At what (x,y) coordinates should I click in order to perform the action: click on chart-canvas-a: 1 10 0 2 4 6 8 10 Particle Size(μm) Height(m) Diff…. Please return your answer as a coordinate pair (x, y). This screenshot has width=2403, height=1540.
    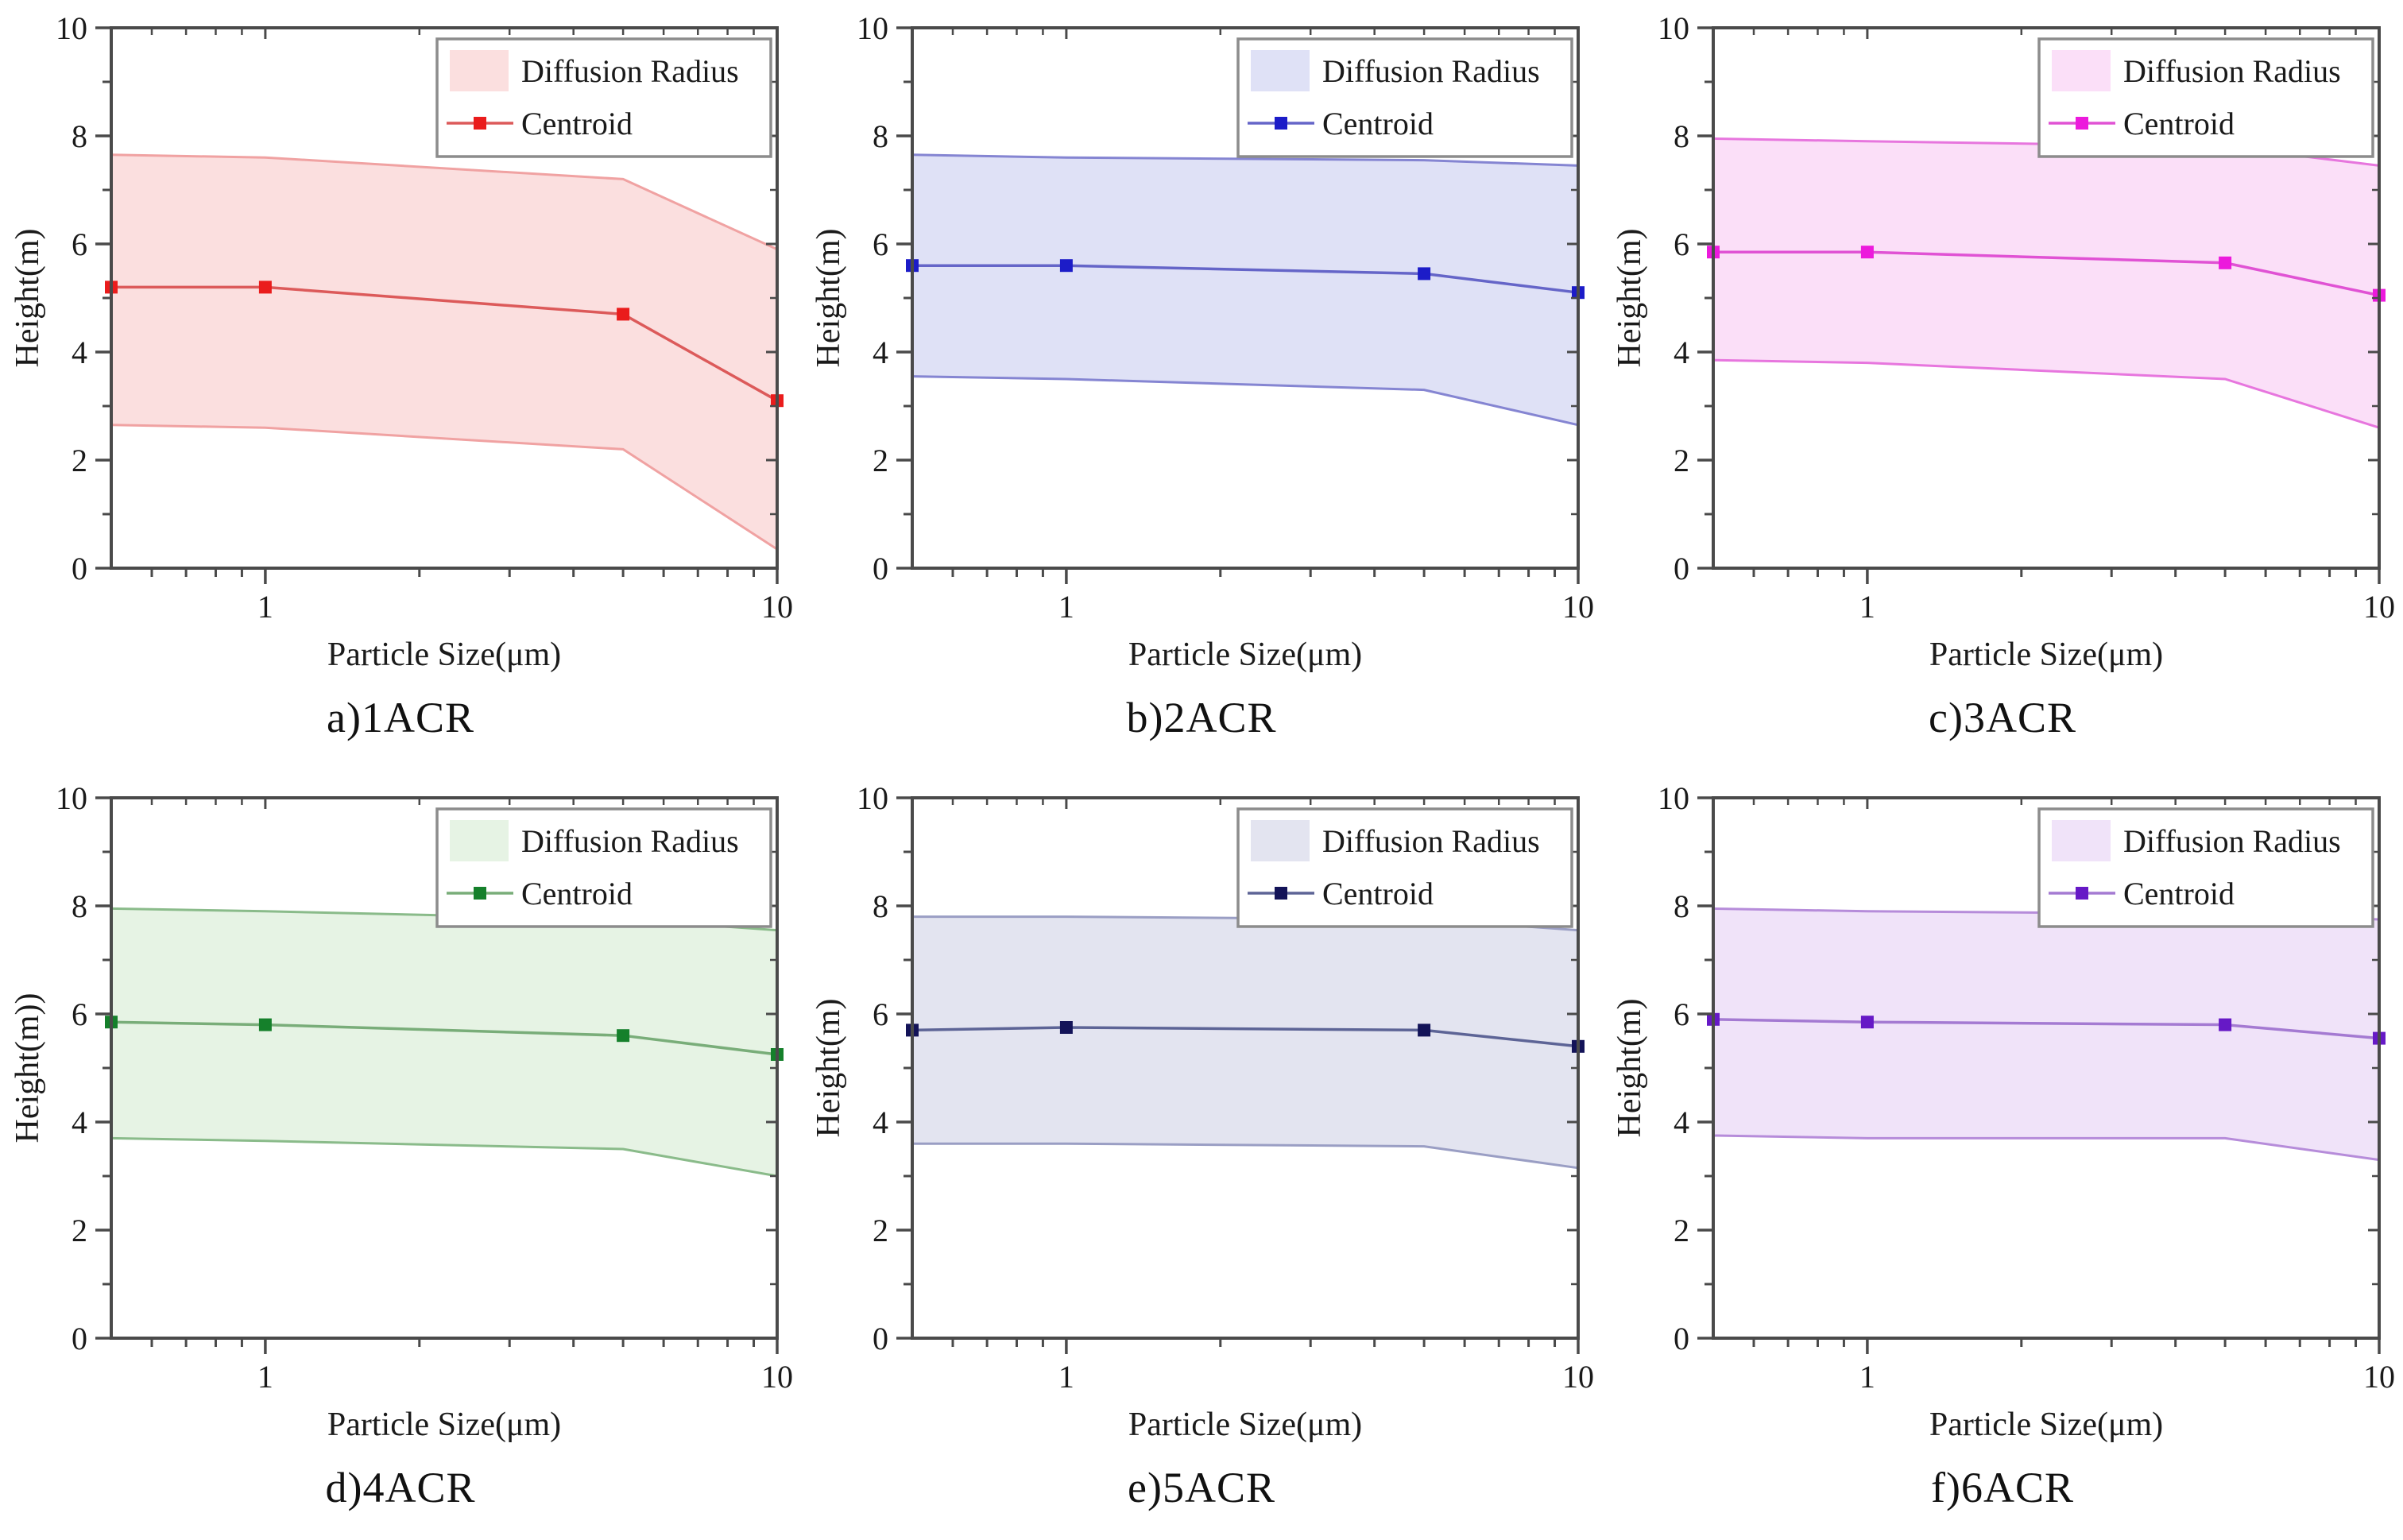
    Looking at the image, I should click on (401, 341).